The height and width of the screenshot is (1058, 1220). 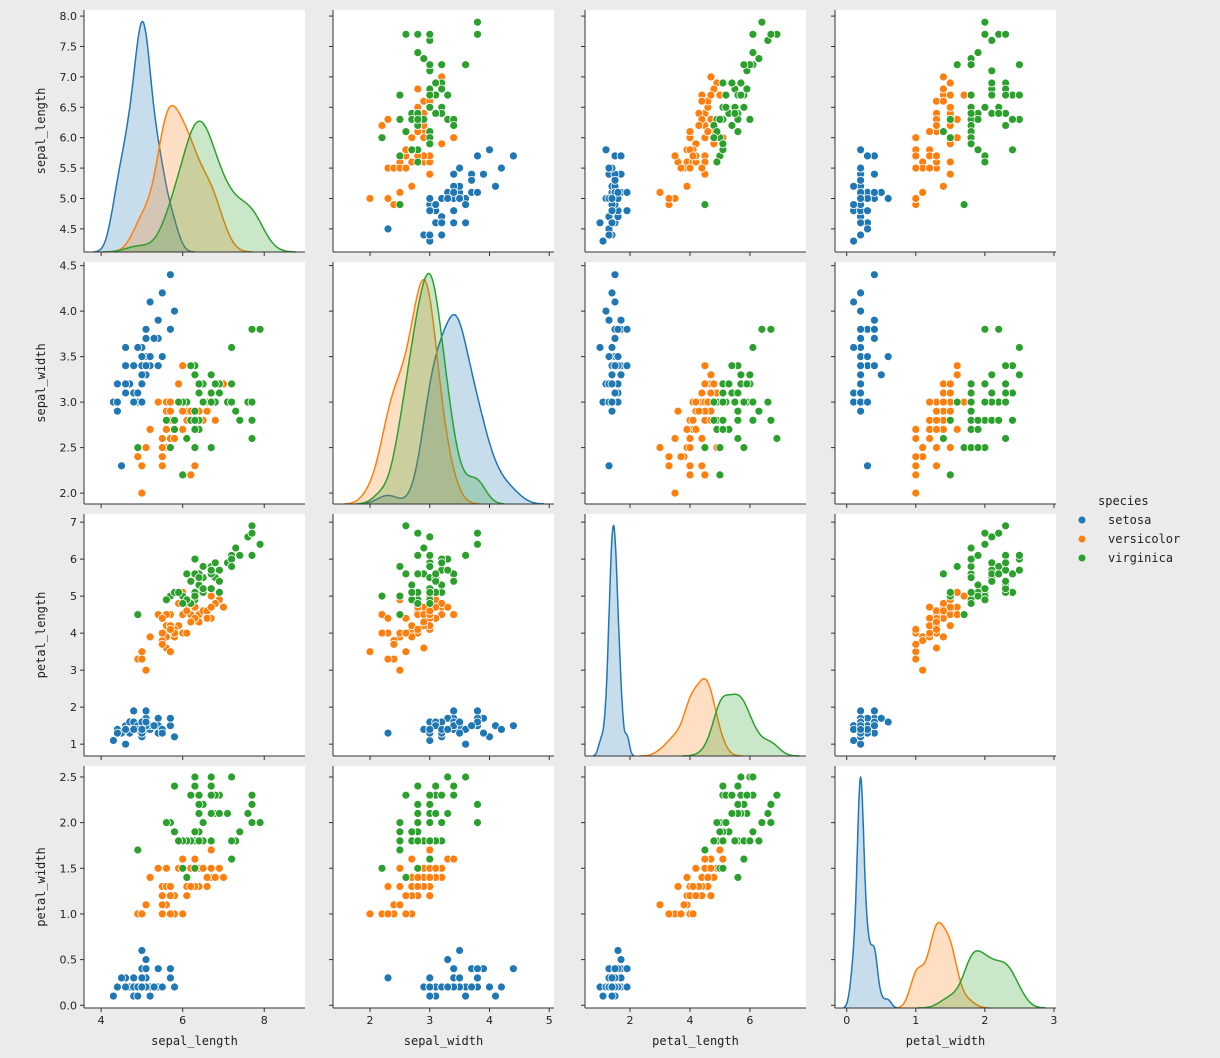 I want to click on x-tick-label: 2, so click(x=370, y=1020).